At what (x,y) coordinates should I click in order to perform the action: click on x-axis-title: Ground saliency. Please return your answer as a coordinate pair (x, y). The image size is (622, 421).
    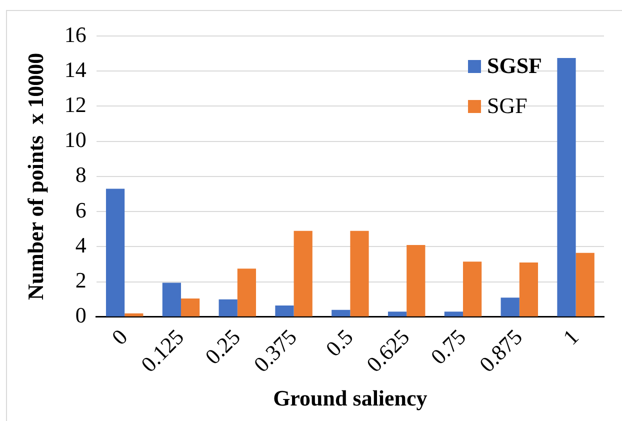
    Looking at the image, I should click on (350, 397).